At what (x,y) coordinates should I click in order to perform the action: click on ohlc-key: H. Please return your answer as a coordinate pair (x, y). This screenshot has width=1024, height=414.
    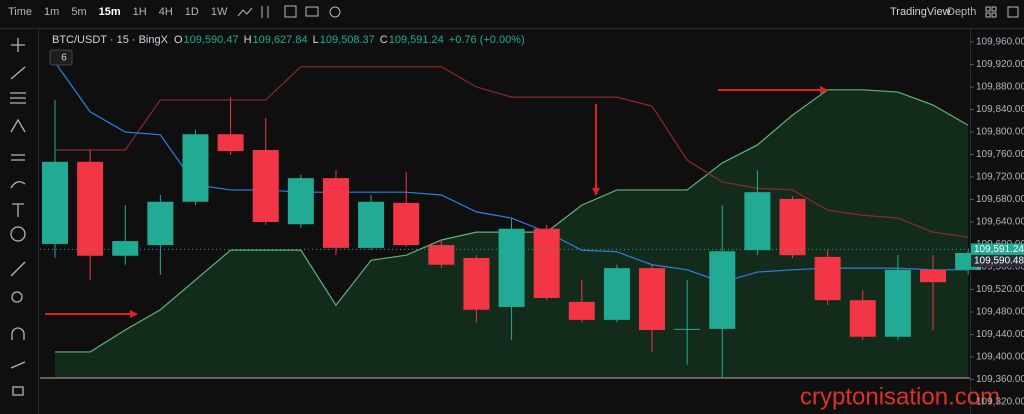
    Looking at the image, I should click on (248, 40).